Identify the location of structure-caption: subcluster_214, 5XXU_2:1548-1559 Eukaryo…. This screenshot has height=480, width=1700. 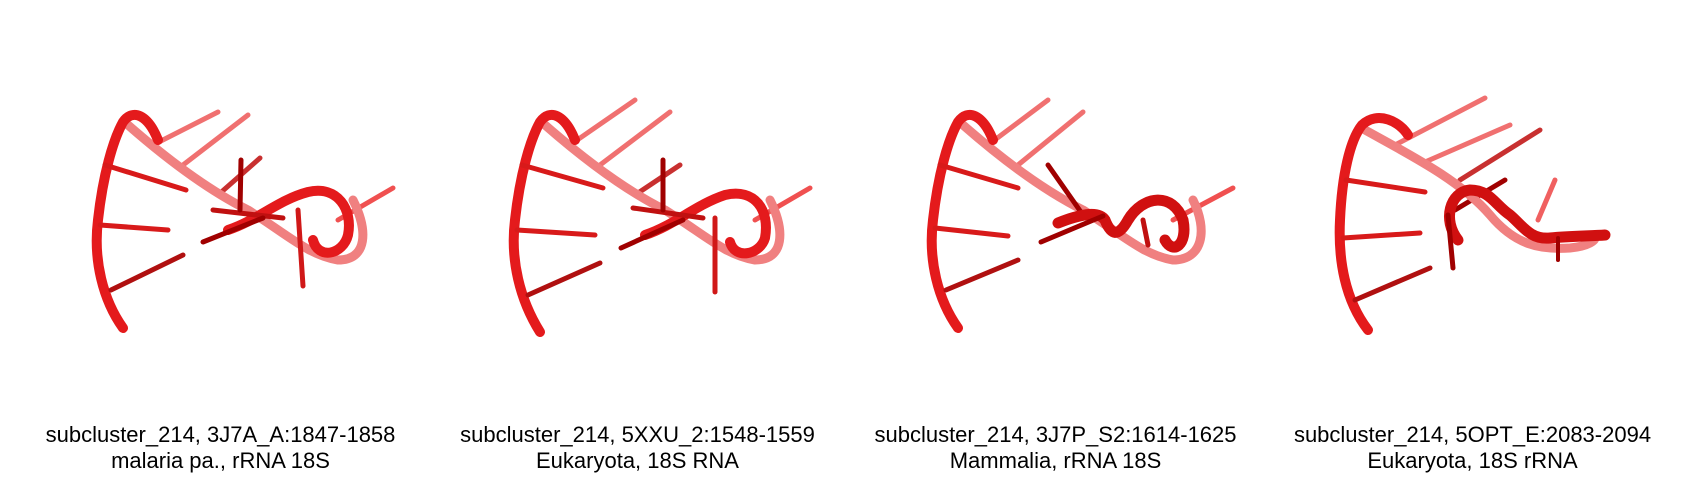
(637, 448).